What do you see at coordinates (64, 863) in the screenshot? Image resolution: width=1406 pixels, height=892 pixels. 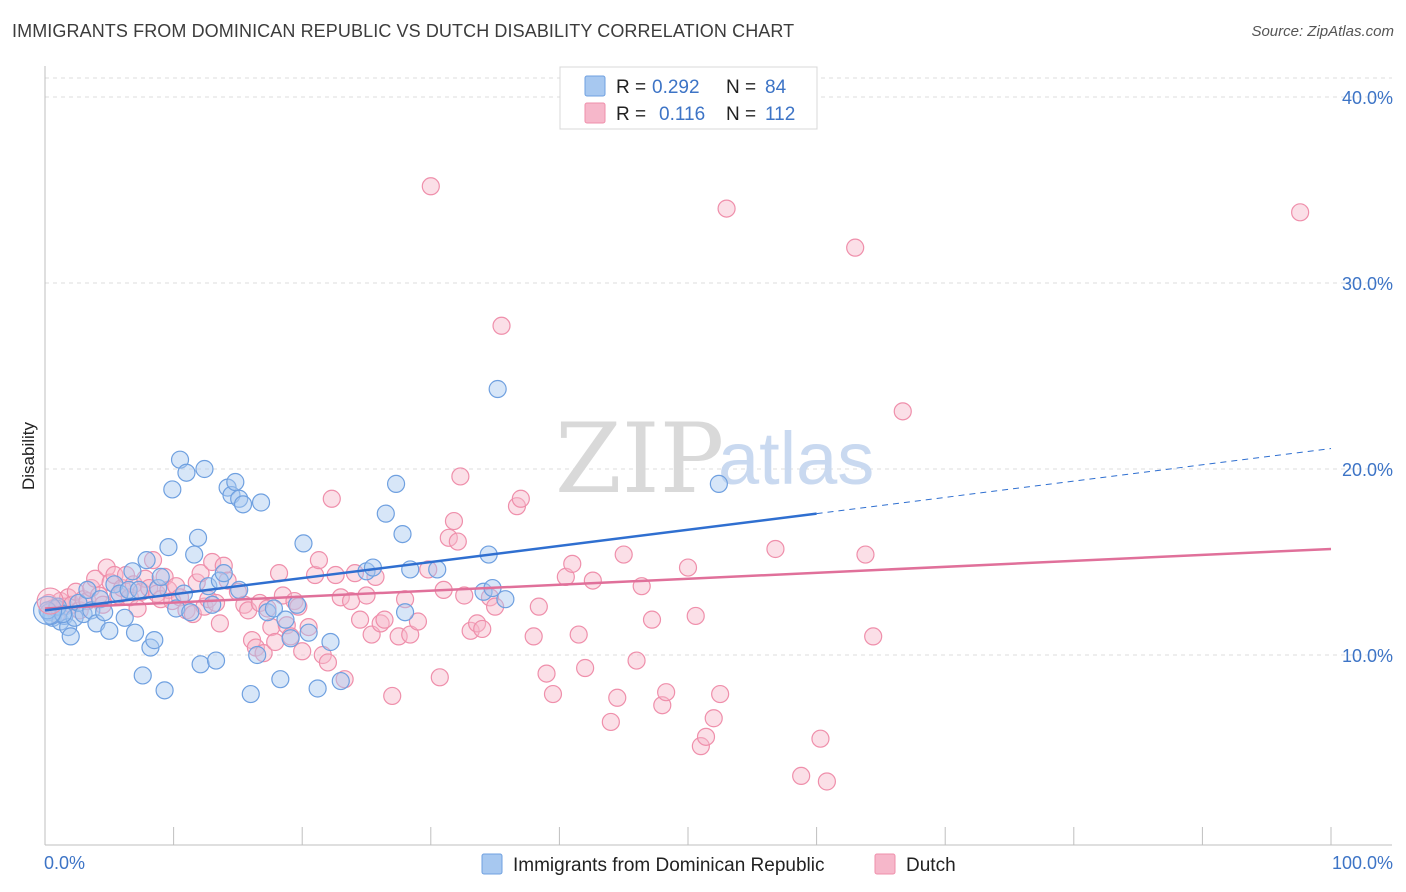 I see `x-tick-label-min: 0.0%` at bounding box center [64, 863].